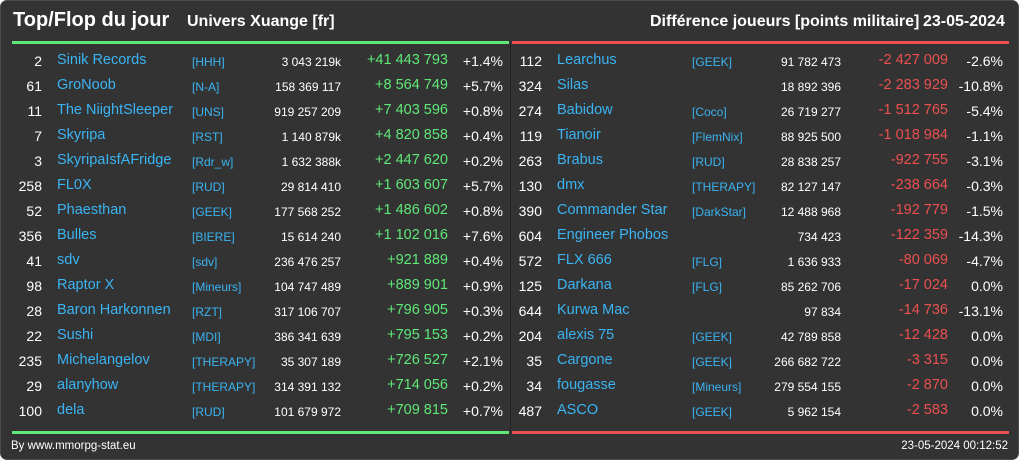 This screenshot has height=460, width=1019. I want to click on player-name-link: Engineer Phobos, so click(613, 235).